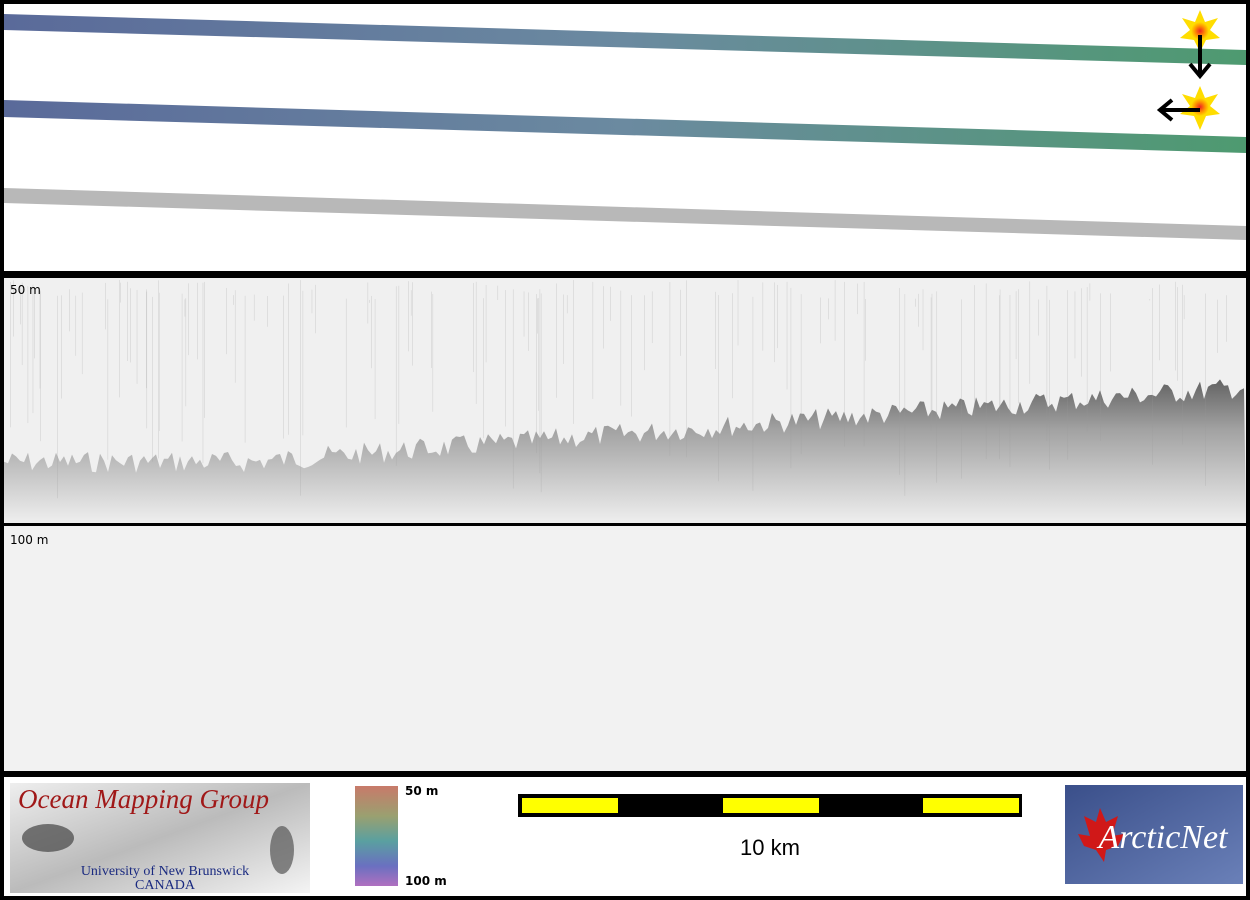  What do you see at coordinates (376, 836) in the screenshot?
I see `color-bar` at bounding box center [376, 836].